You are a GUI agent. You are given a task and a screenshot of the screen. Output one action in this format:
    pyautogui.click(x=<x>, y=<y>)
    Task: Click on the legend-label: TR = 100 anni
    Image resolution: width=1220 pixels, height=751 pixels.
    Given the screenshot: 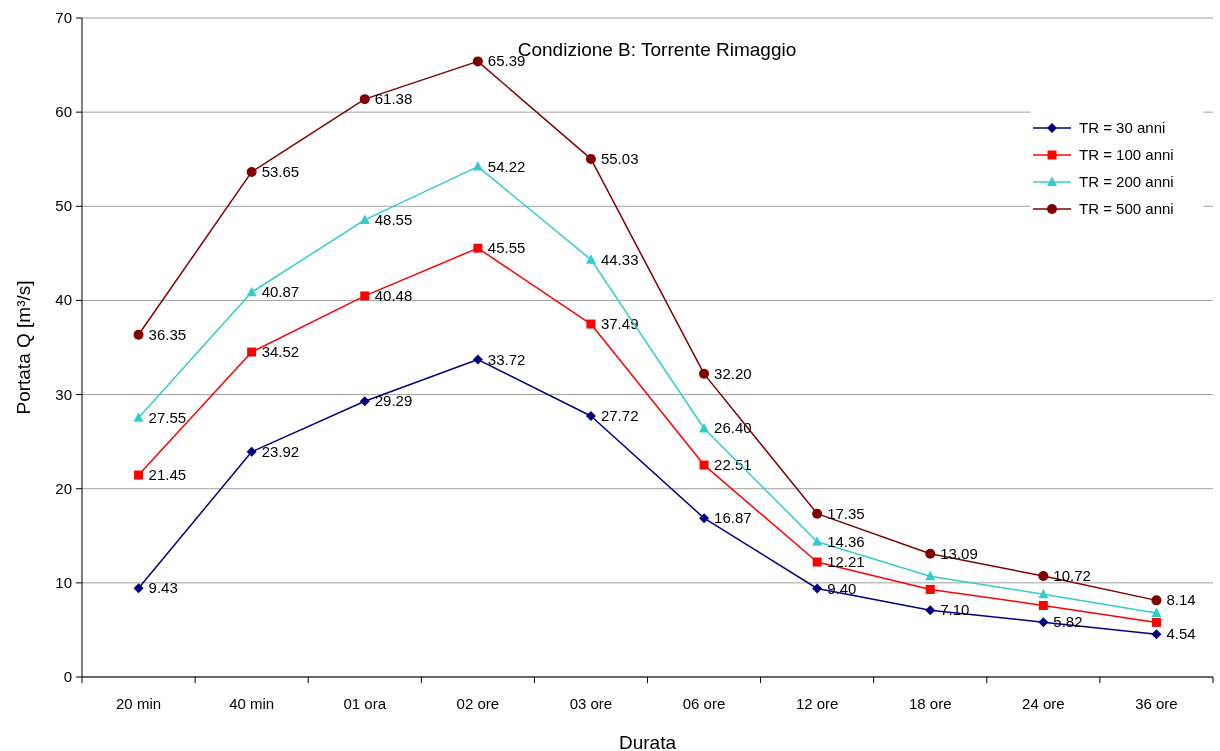 What is the action you would take?
    pyautogui.click(x=1126, y=154)
    